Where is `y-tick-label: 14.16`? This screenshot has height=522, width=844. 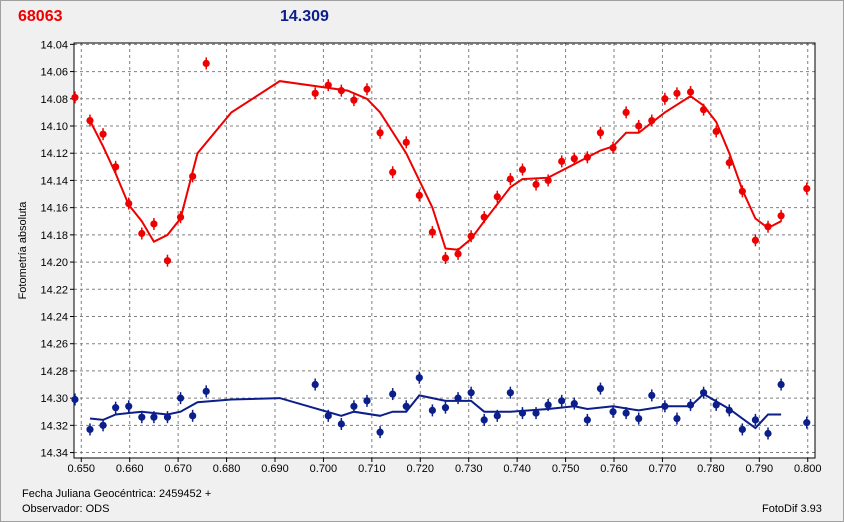
y-tick-label: 14.16 is located at coordinates (54, 209).